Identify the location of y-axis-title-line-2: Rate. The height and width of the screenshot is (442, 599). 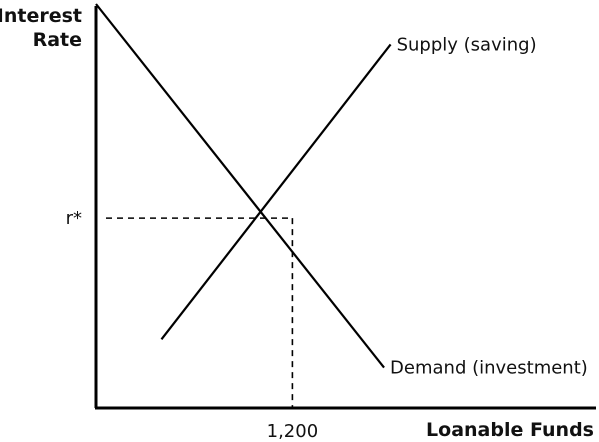
(57, 40).